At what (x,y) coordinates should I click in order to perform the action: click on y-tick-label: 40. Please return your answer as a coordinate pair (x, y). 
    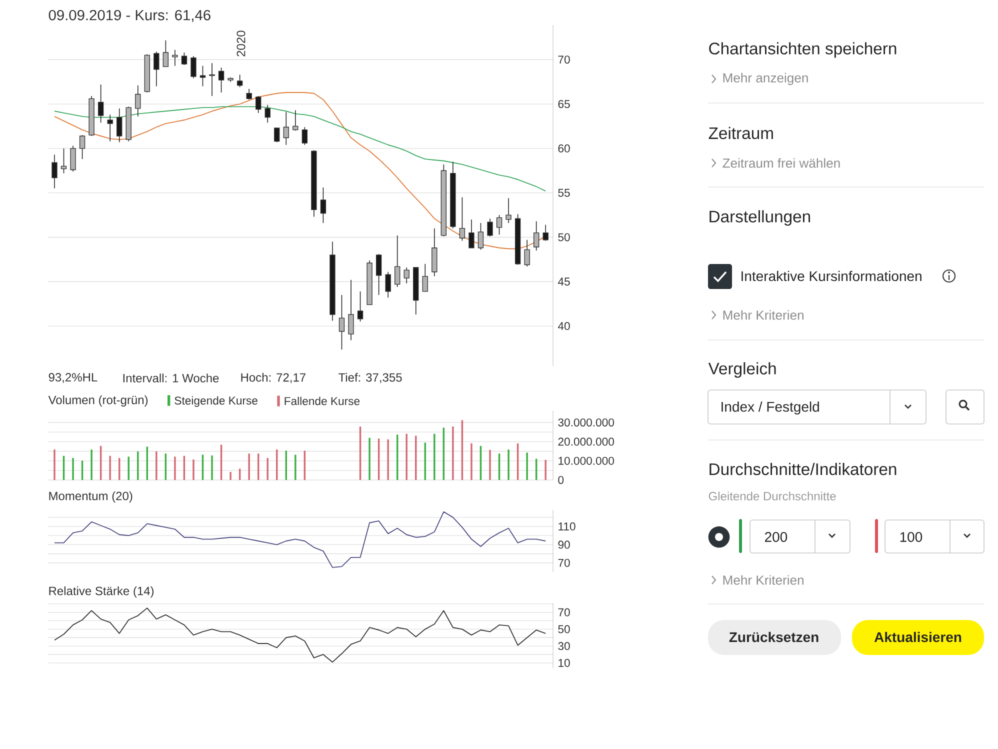
    Looking at the image, I should click on (564, 326).